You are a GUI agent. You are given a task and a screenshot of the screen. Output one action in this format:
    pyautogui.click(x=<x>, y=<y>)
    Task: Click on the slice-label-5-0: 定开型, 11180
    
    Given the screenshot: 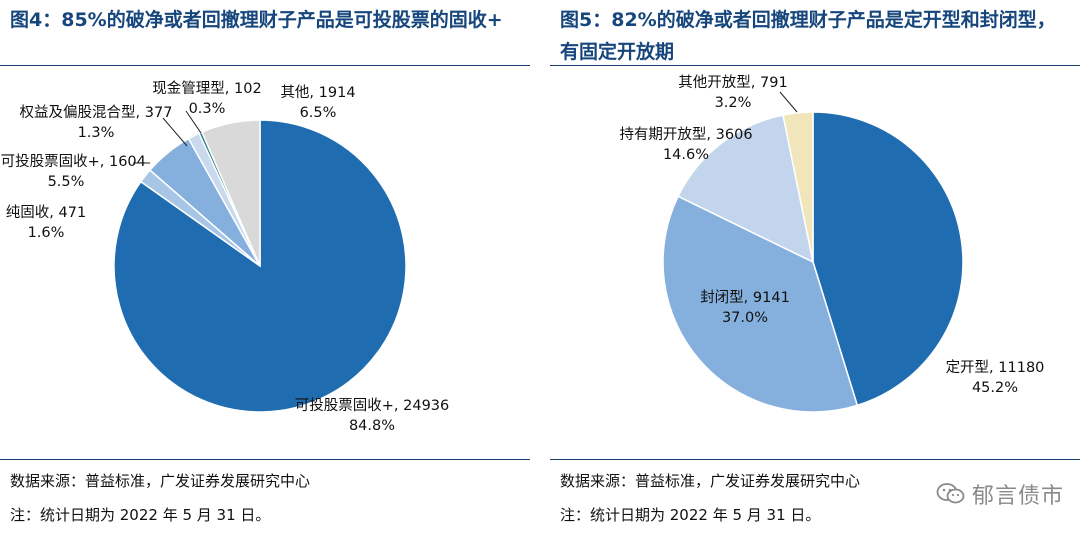 What is the action you would take?
    pyautogui.click(x=995, y=367)
    